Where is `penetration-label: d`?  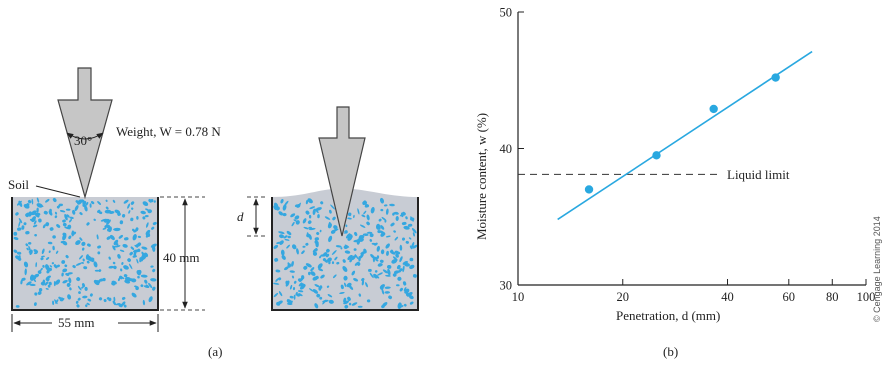 penetration-label: d is located at coordinates (240, 216).